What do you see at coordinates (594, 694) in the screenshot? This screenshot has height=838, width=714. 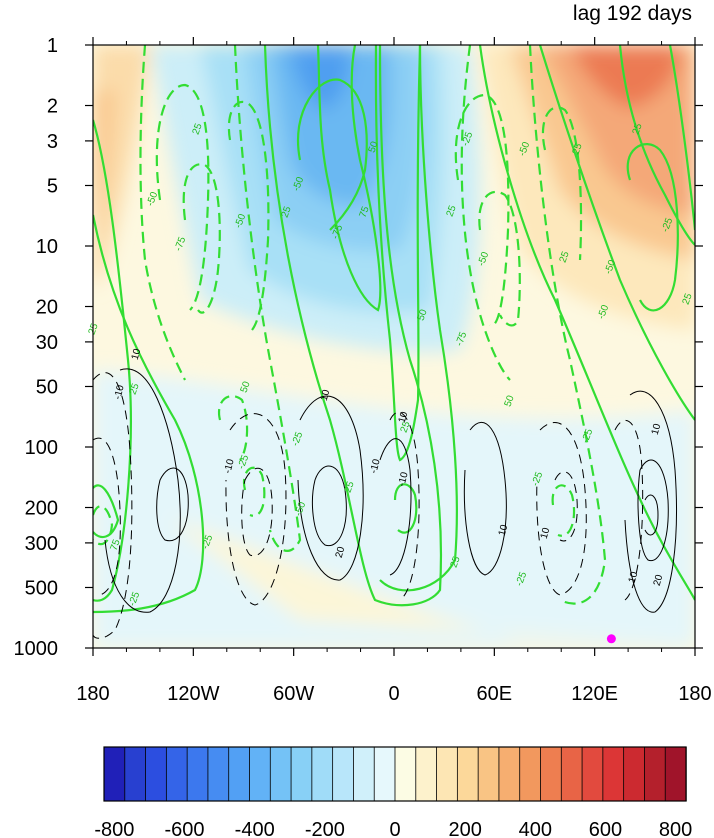 I see `x-tick-label: 120E` at bounding box center [594, 694].